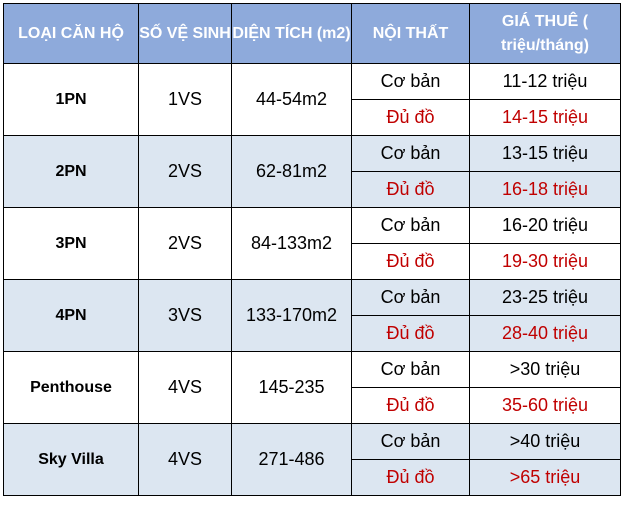 Image resolution: width=624 pixels, height=515 pixels. I want to click on table-row: Đủ đồ >65 triệu, so click(312, 477).